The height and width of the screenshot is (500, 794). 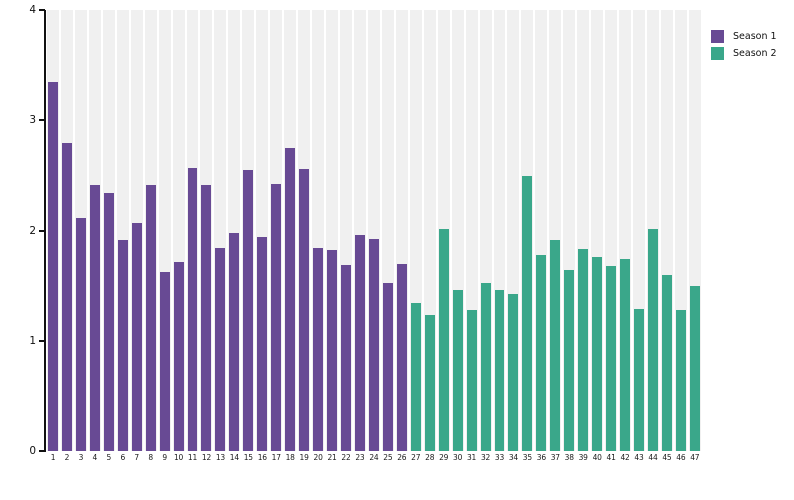 What do you see at coordinates (569, 457) in the screenshot?
I see `x-tick-label: 38` at bounding box center [569, 457].